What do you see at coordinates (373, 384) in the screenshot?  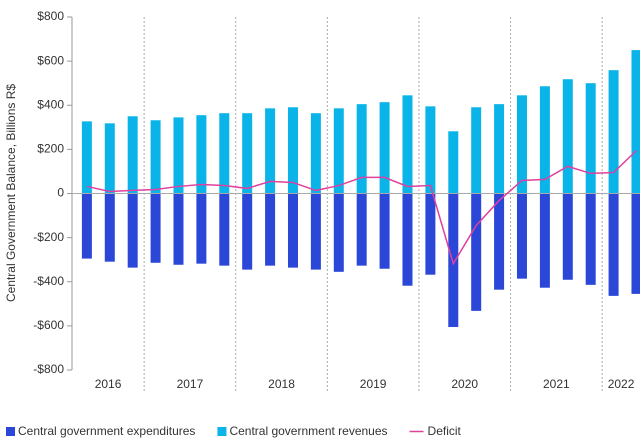 I see `year-label: 2019` at bounding box center [373, 384].